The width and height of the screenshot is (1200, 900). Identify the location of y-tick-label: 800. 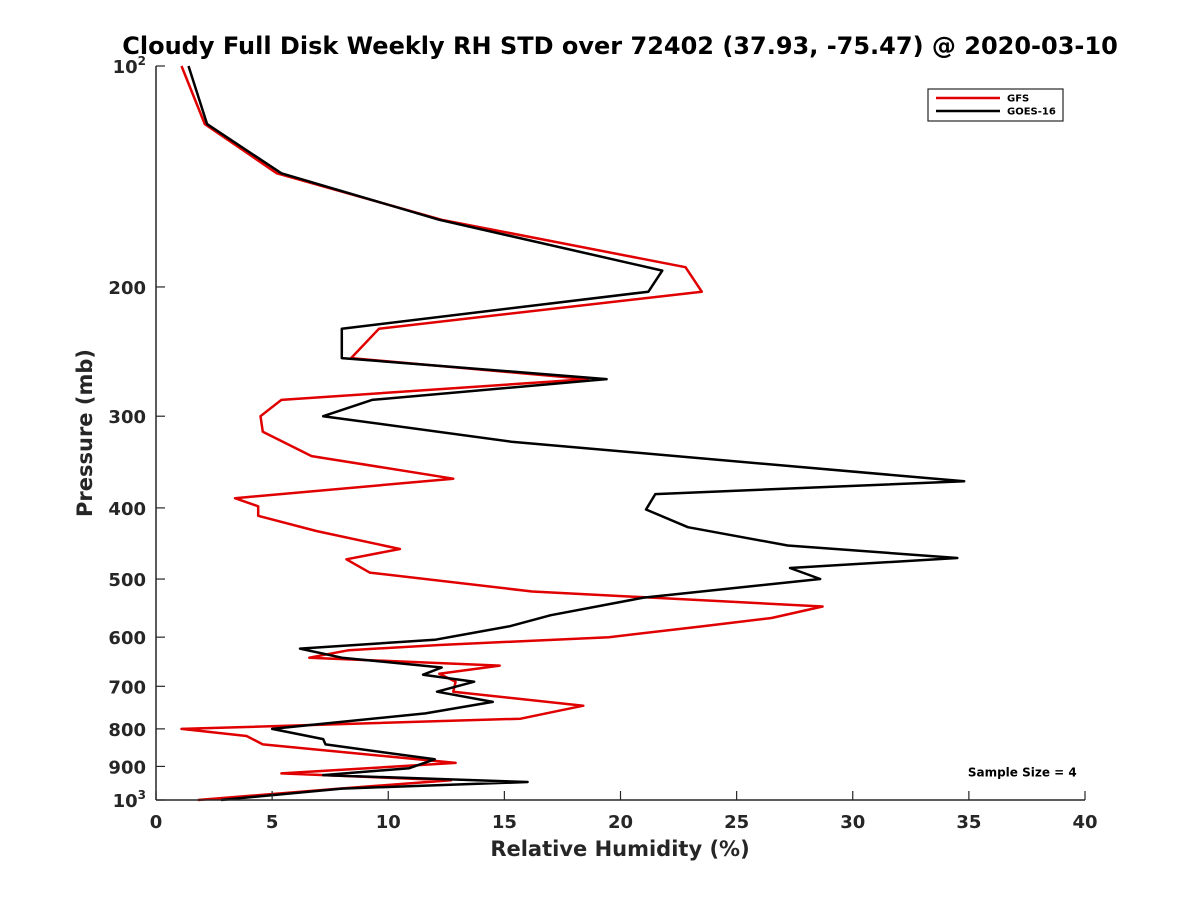
(127, 730).